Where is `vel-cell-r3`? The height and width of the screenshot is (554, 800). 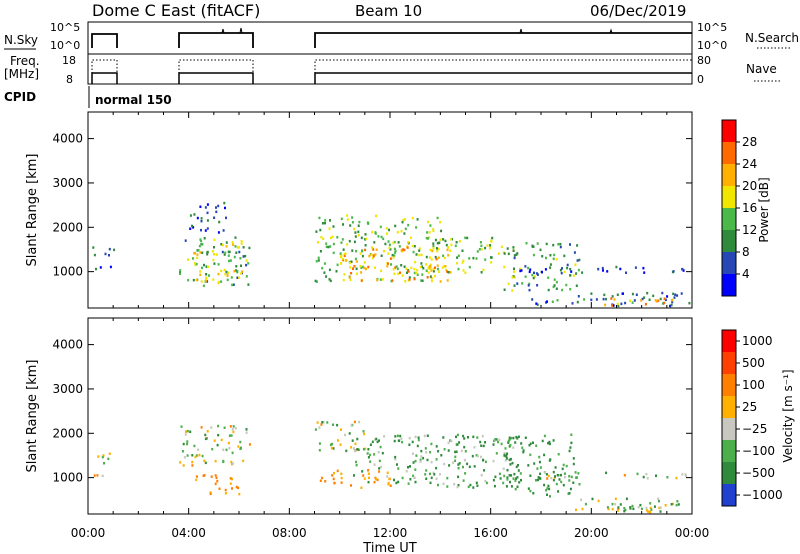 vel-cell-r3 is located at coordinates (219, 488).